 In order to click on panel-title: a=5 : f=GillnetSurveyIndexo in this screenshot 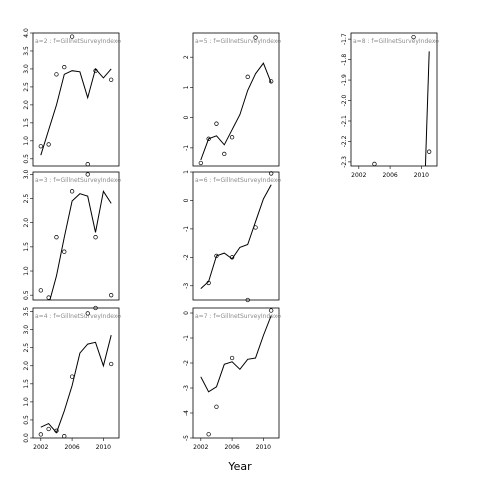, I will do `click(238, 41)`.